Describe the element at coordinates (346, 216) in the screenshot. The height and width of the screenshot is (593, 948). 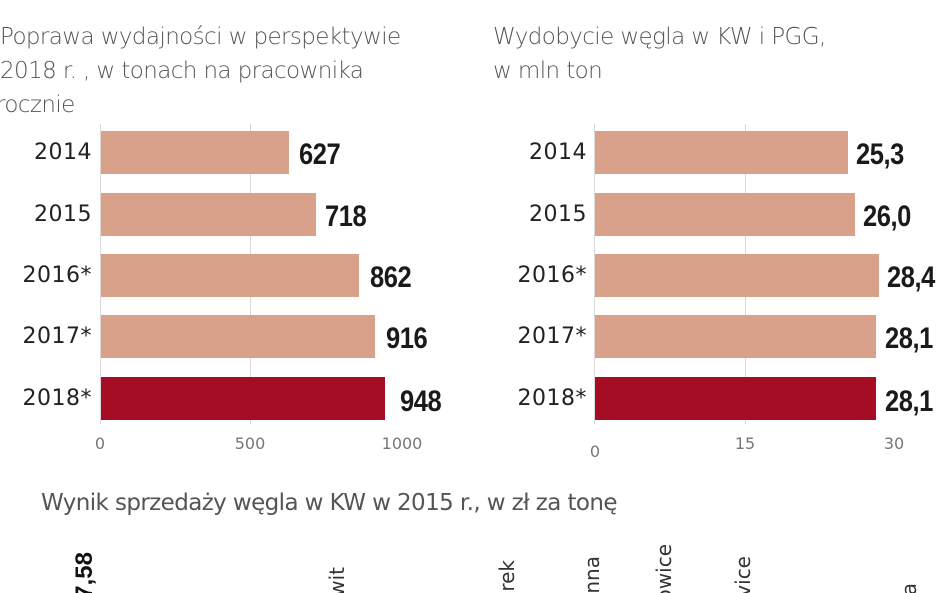
I see `value-label: 718` at that location.